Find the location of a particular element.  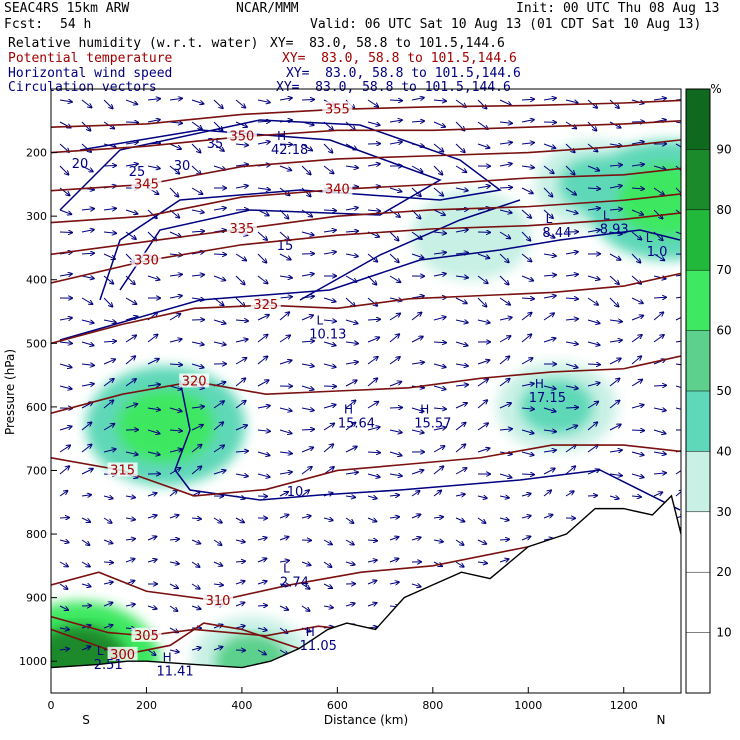

x-tick-label: 200 is located at coordinates (146, 705).